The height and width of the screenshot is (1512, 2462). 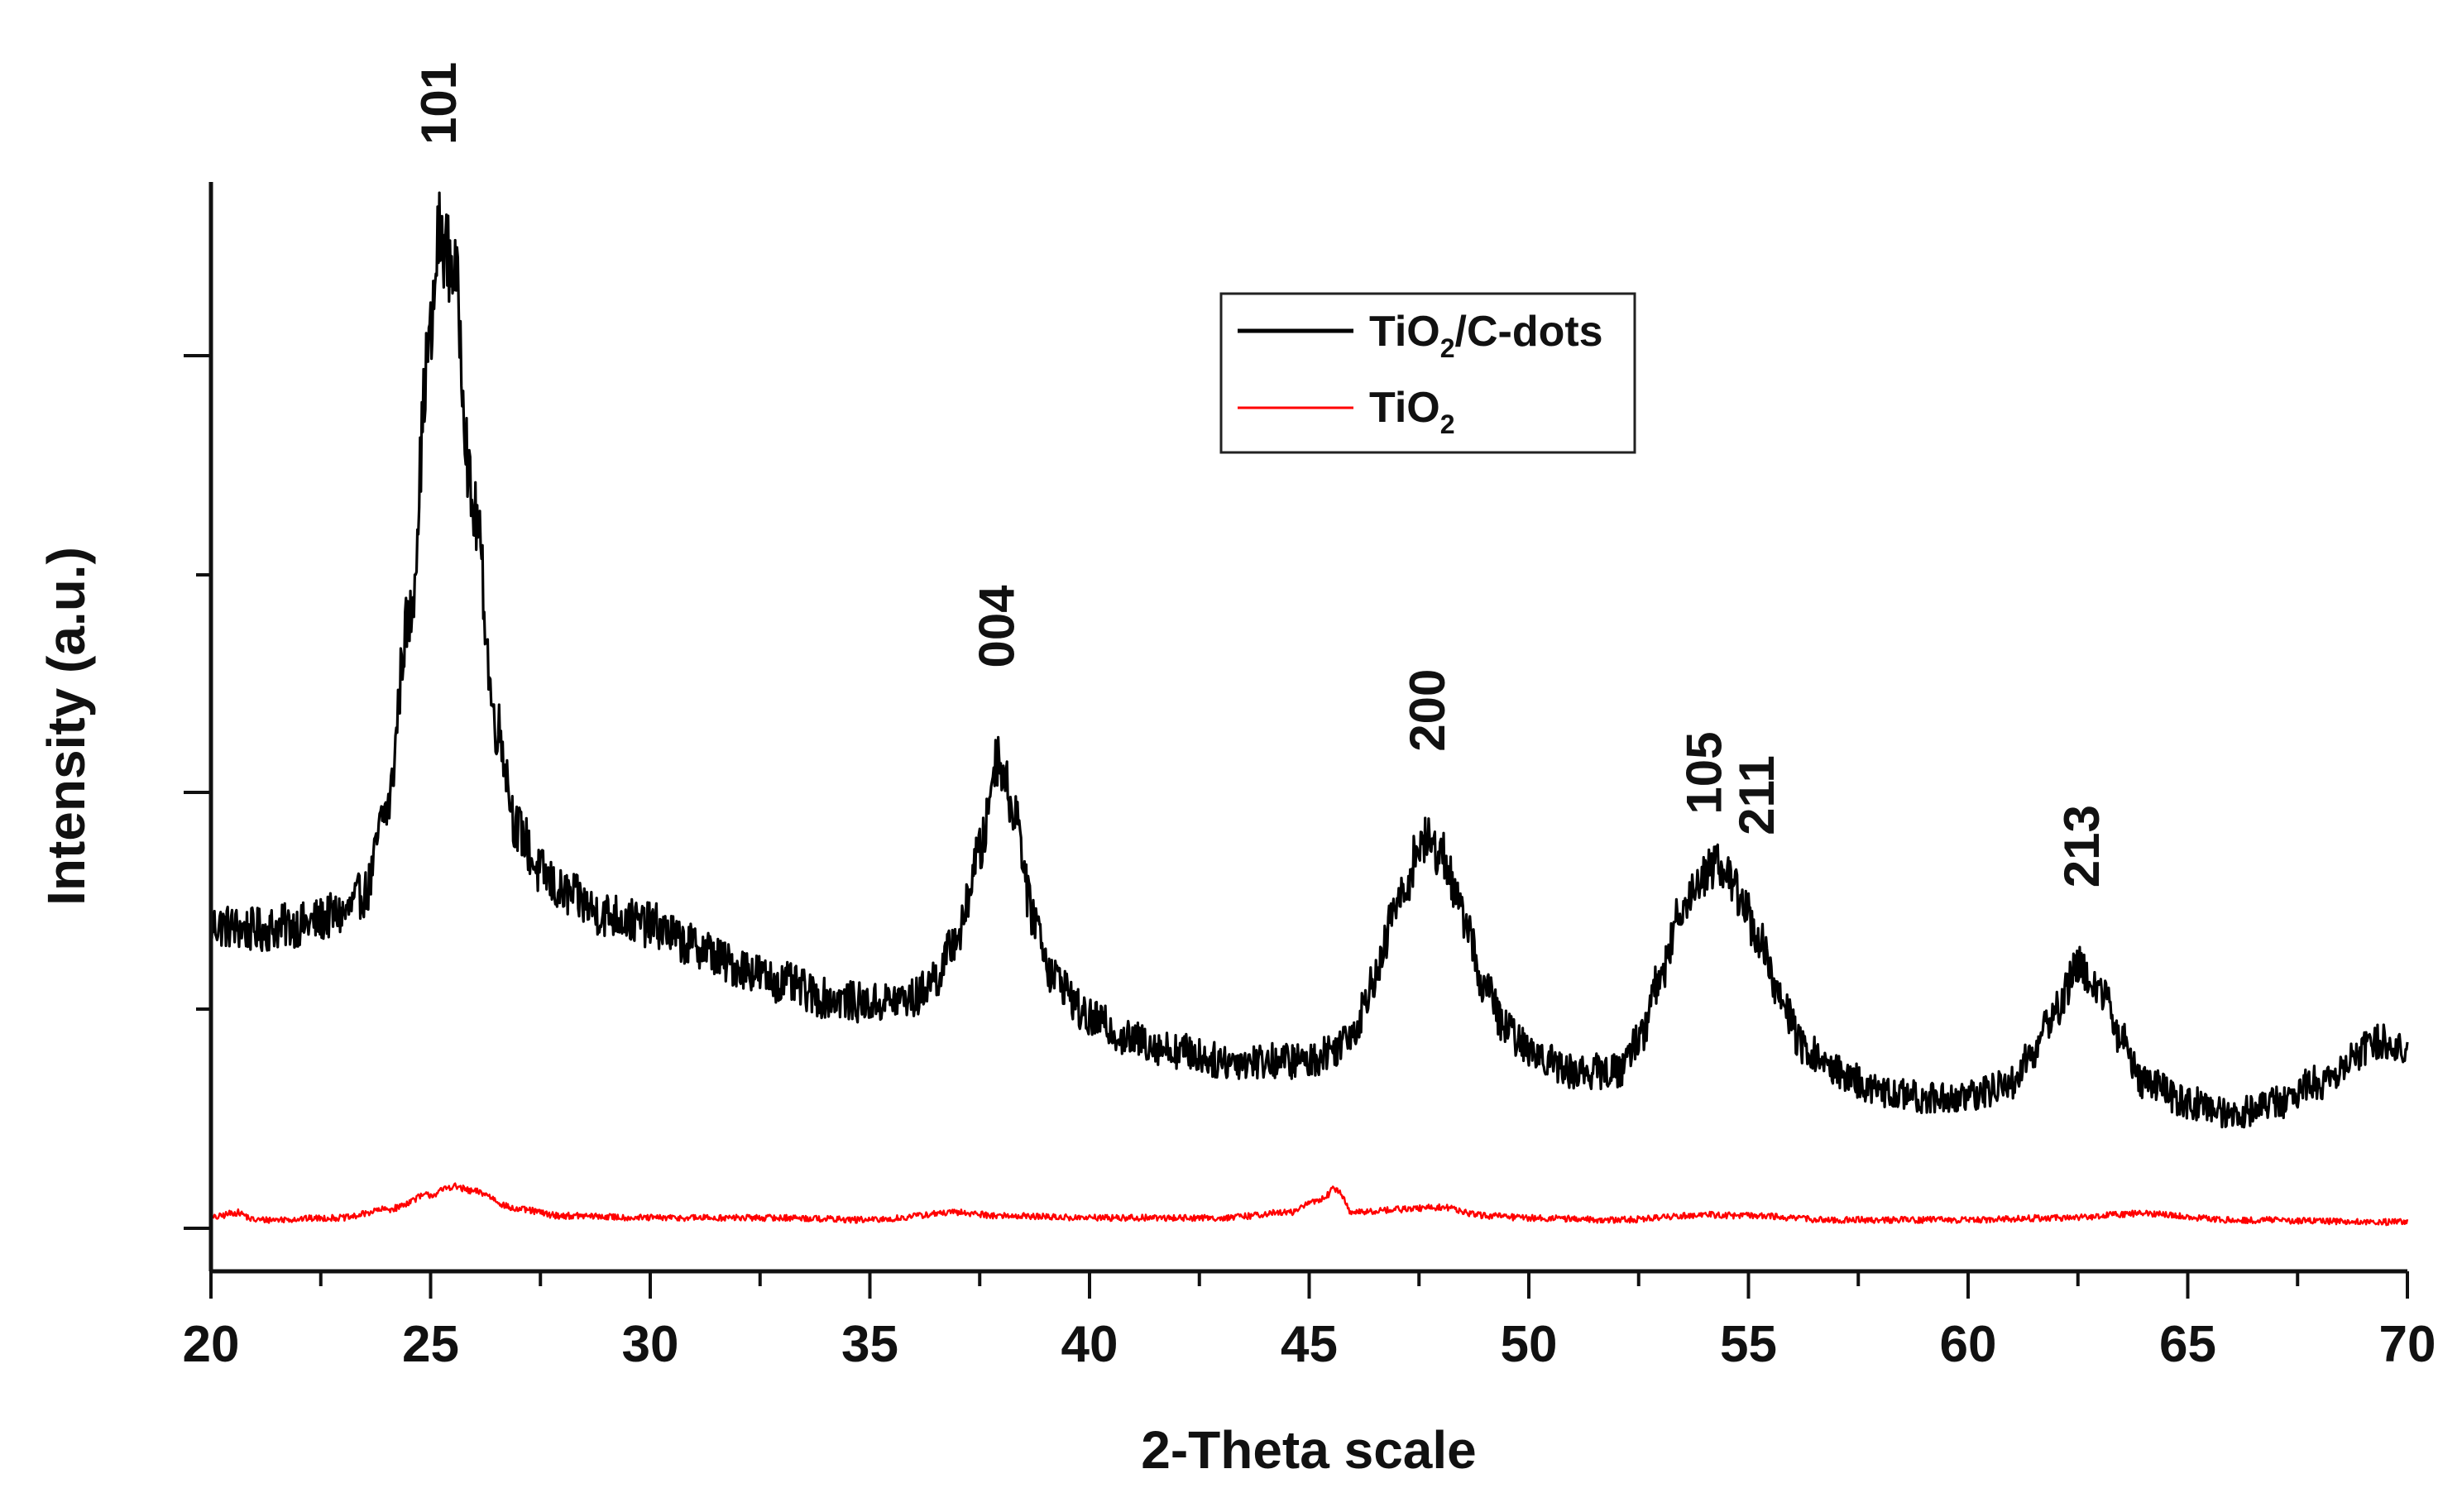 What do you see at coordinates (197, 792) in the screenshot?
I see `y-axis-ticks` at bounding box center [197, 792].